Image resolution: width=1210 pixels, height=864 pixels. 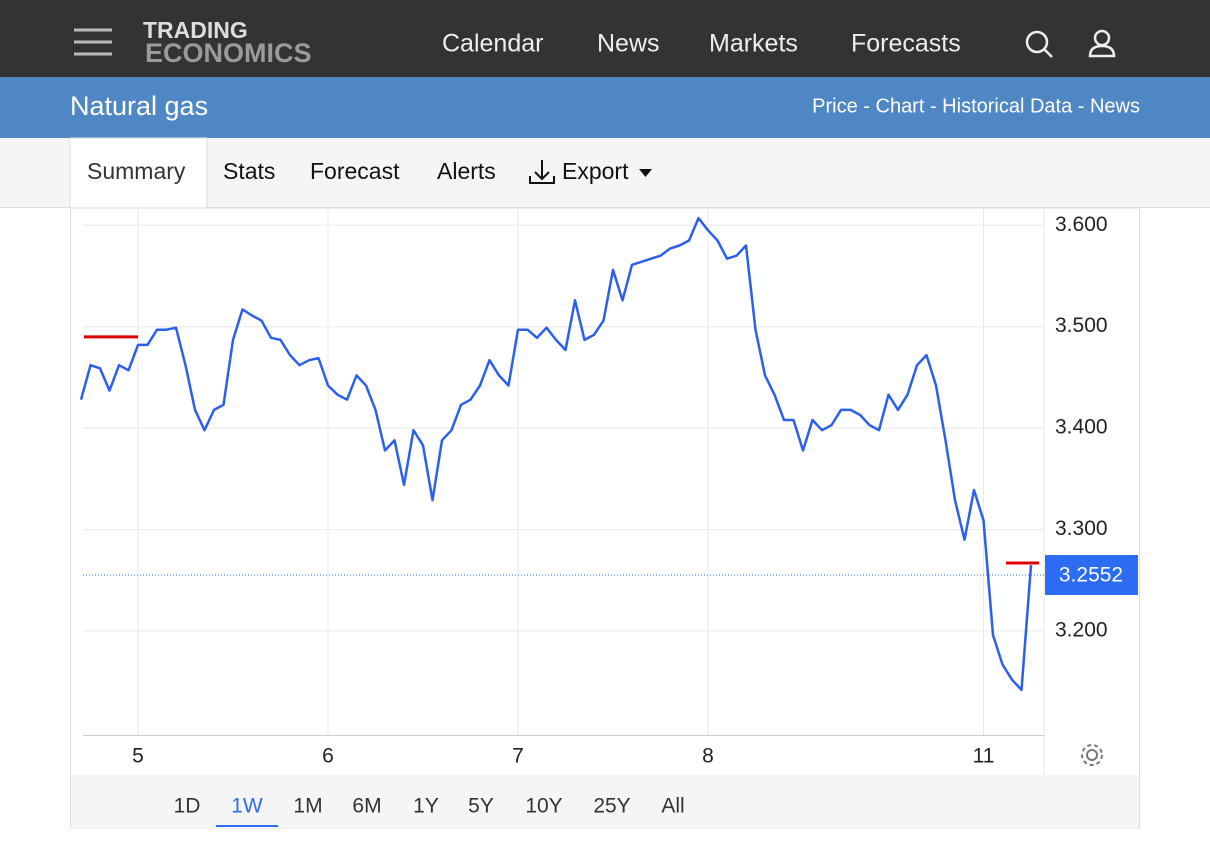 I want to click on x-tick-label: 6, so click(x=328, y=756).